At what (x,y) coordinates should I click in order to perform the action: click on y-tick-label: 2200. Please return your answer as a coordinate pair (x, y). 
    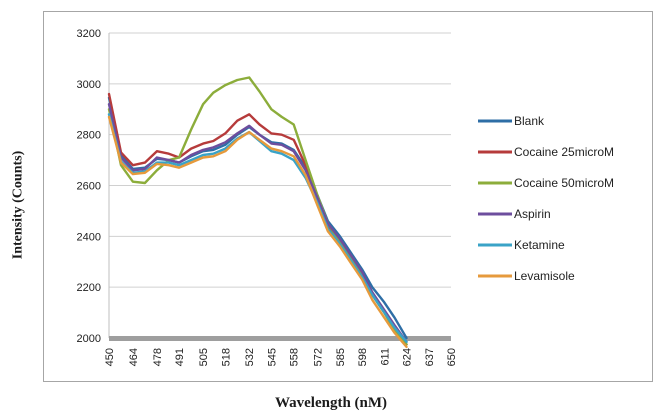
    Looking at the image, I should click on (89, 288).